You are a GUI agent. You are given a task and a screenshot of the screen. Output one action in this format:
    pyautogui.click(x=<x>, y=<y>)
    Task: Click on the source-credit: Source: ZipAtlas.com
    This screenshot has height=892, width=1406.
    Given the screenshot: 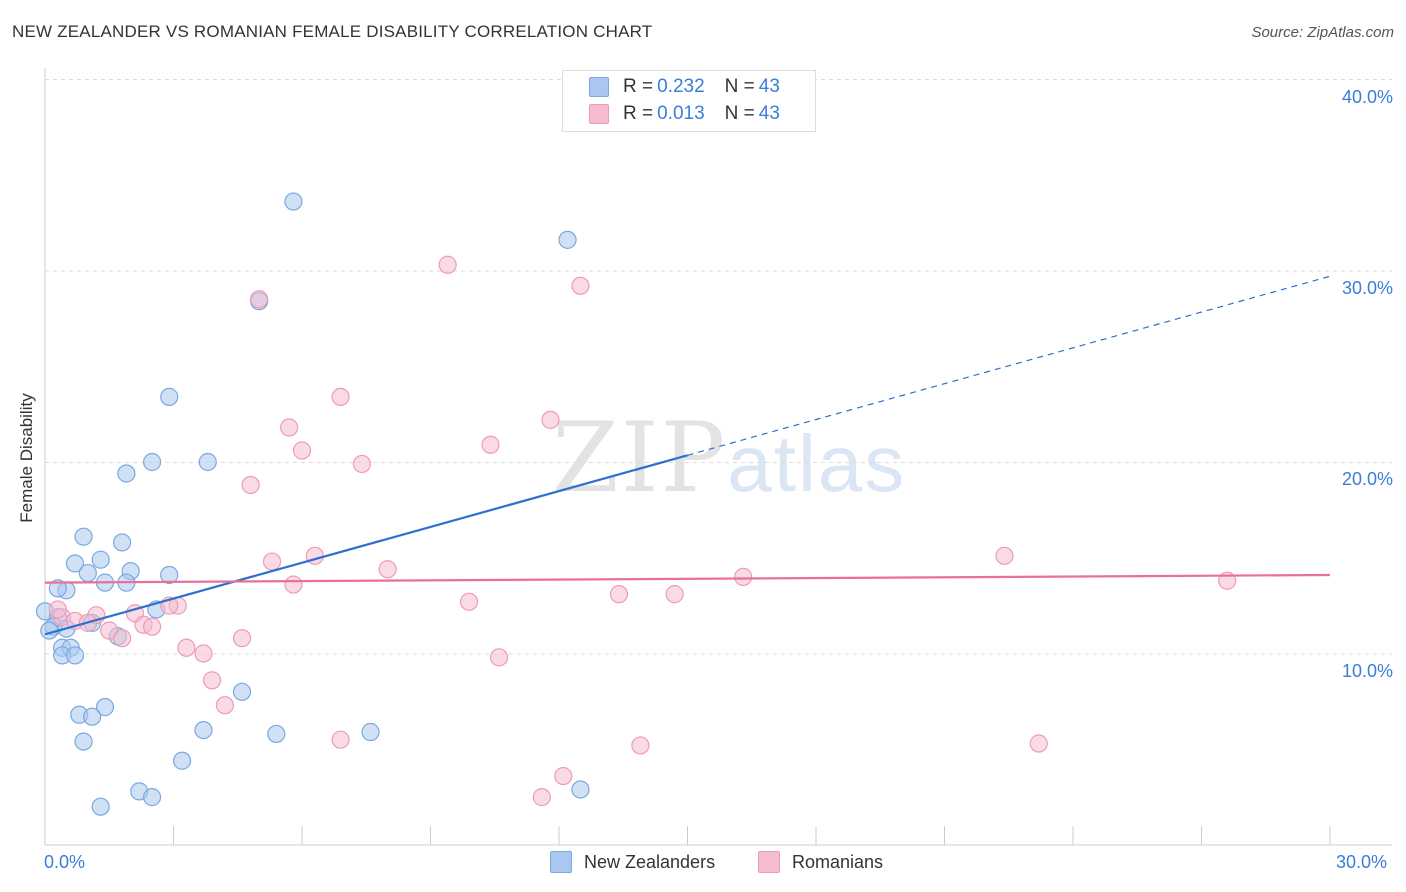 What is the action you would take?
    pyautogui.click(x=1322, y=32)
    